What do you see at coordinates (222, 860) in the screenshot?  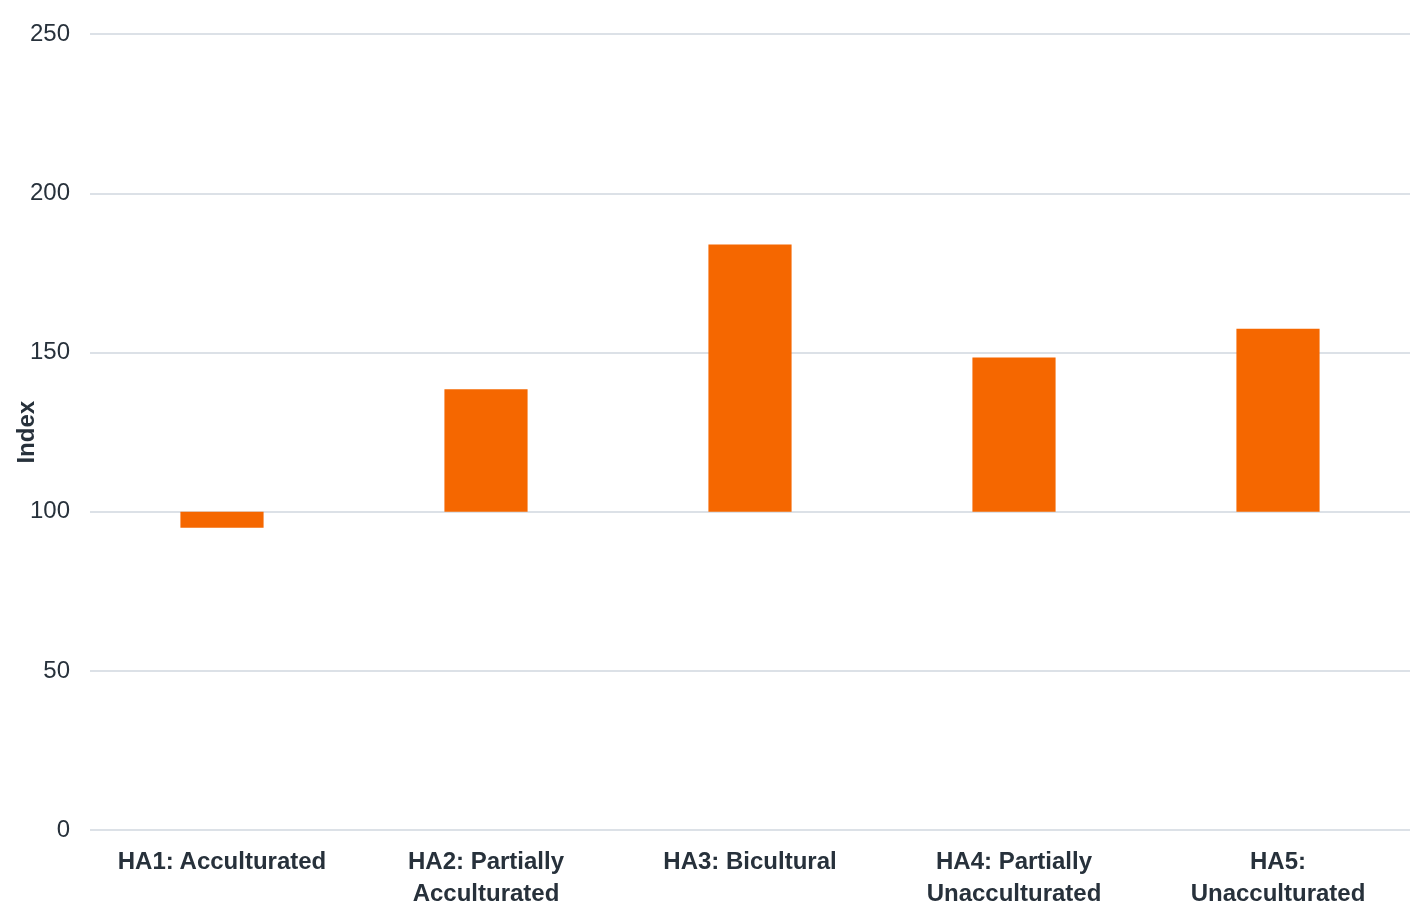 I see `x-tick-label: HA1: Acculturated` at bounding box center [222, 860].